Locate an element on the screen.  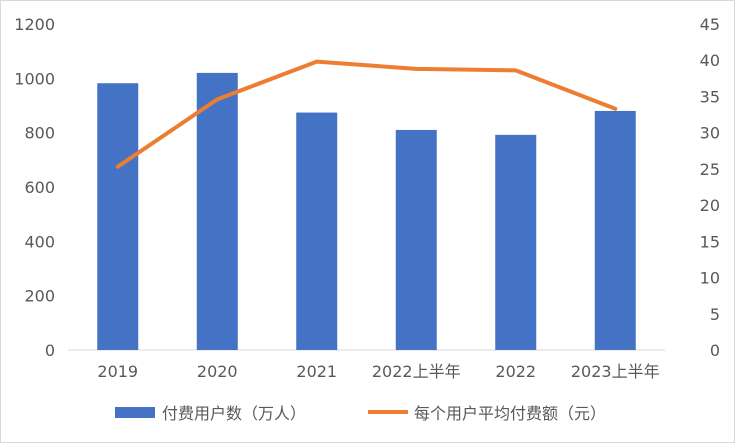
right-tick-label: 20 is located at coordinates (710, 205).